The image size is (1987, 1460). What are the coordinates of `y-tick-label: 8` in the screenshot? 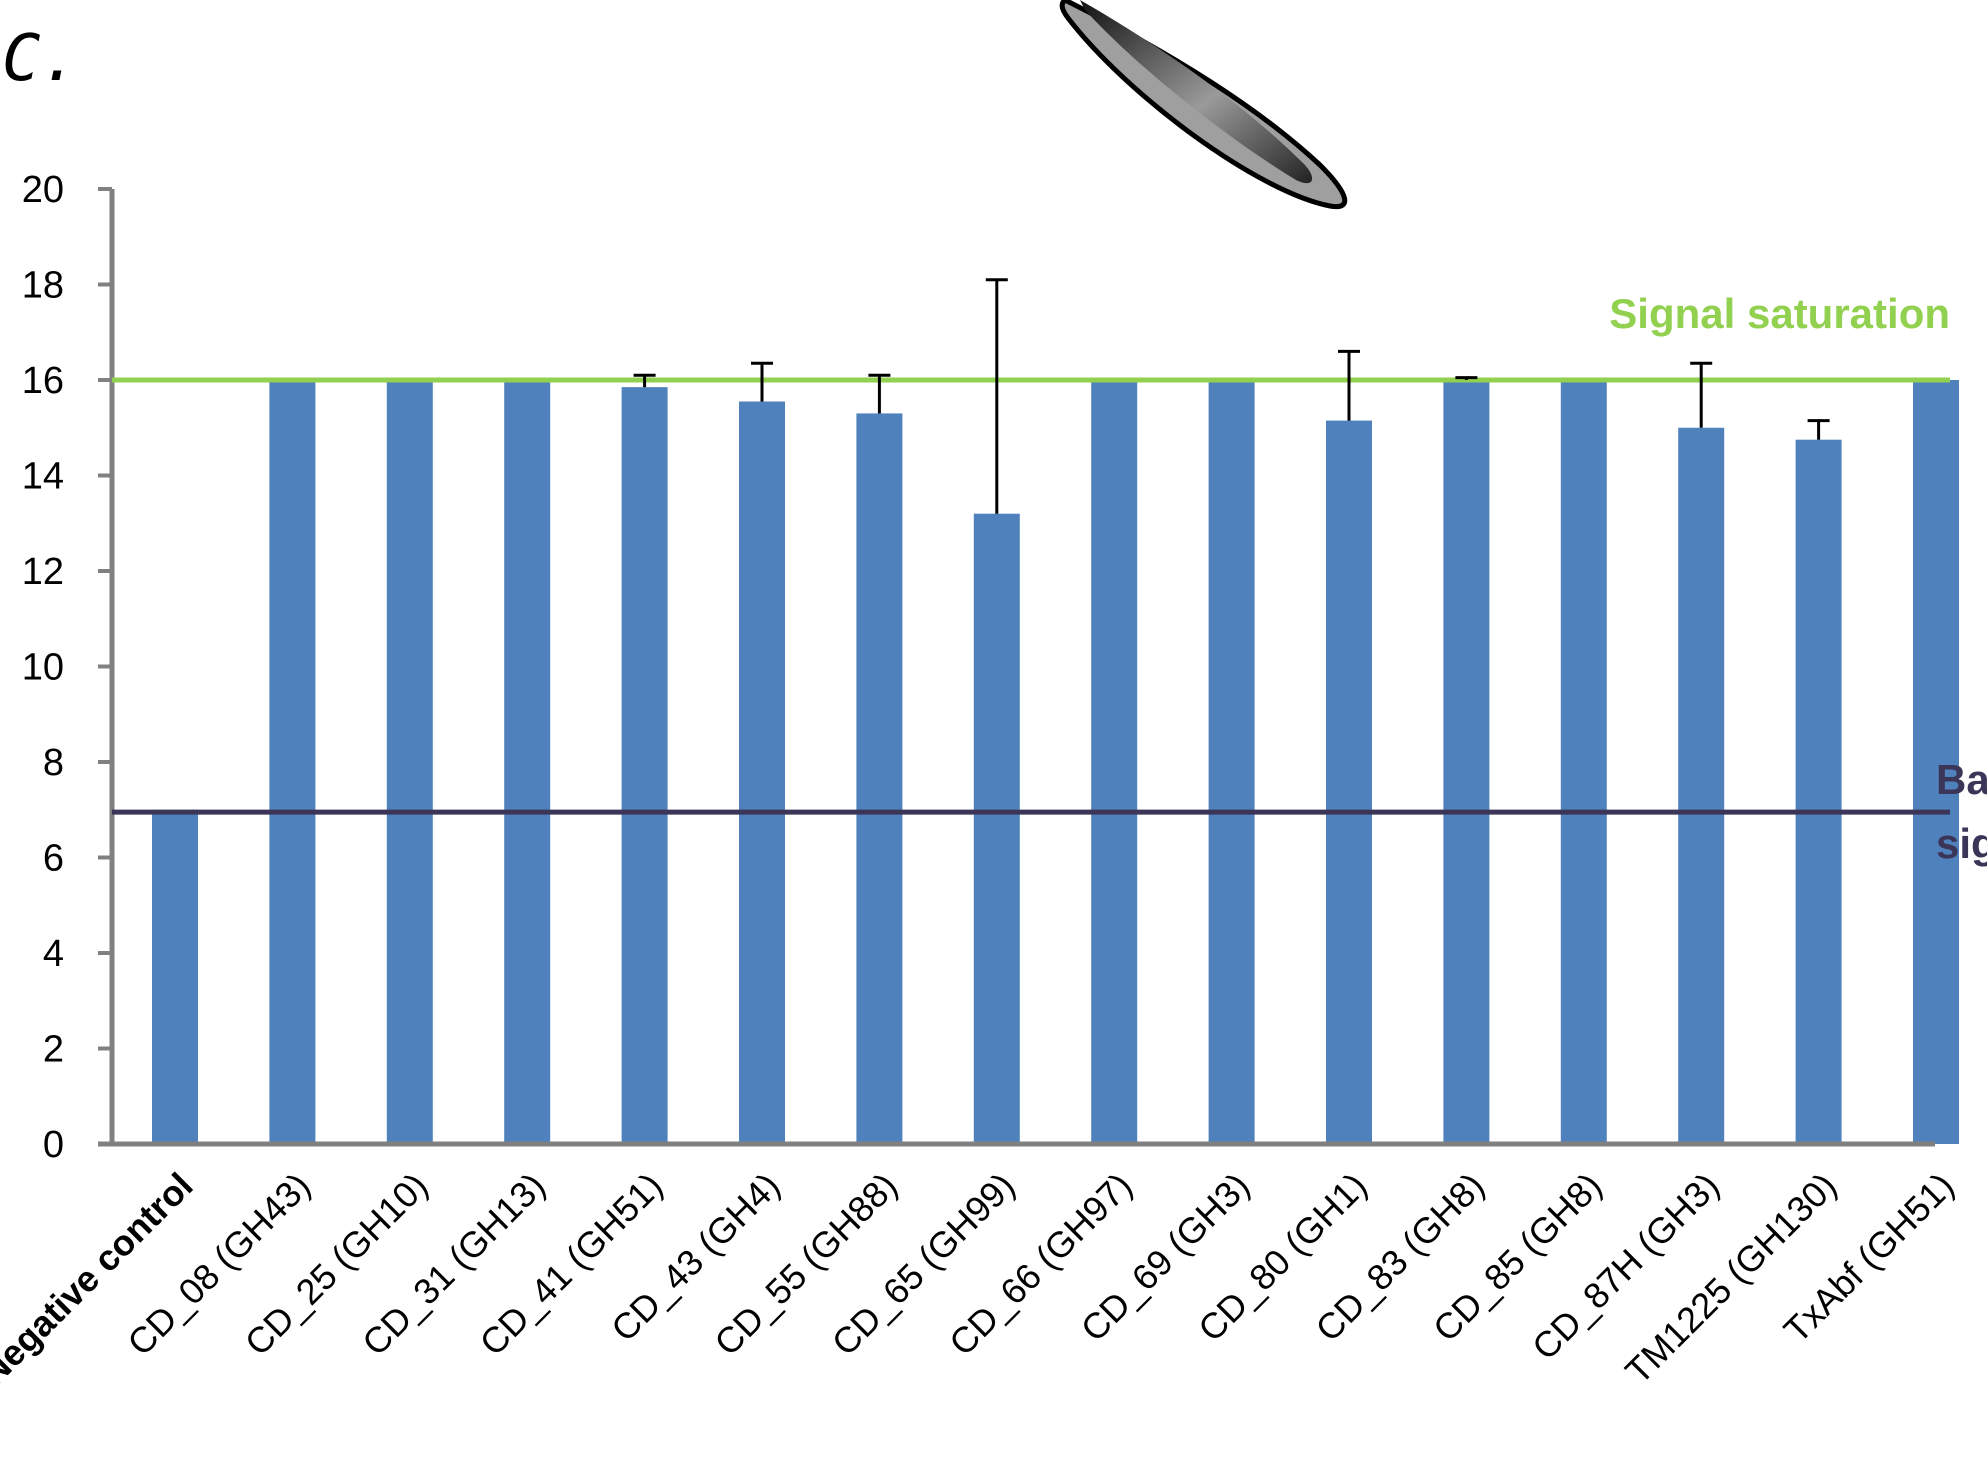 It's located at (53, 763).